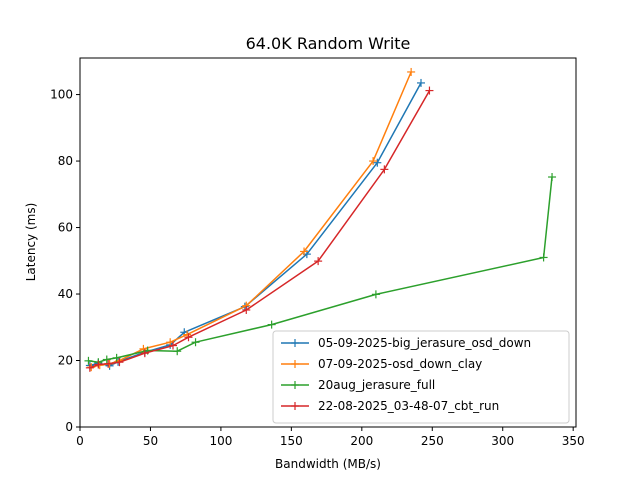 This screenshot has height=480, width=640. What do you see at coordinates (65, 261) in the screenshot?
I see `y-axis-ticks: 0 20 40 60 80 100` at bounding box center [65, 261].